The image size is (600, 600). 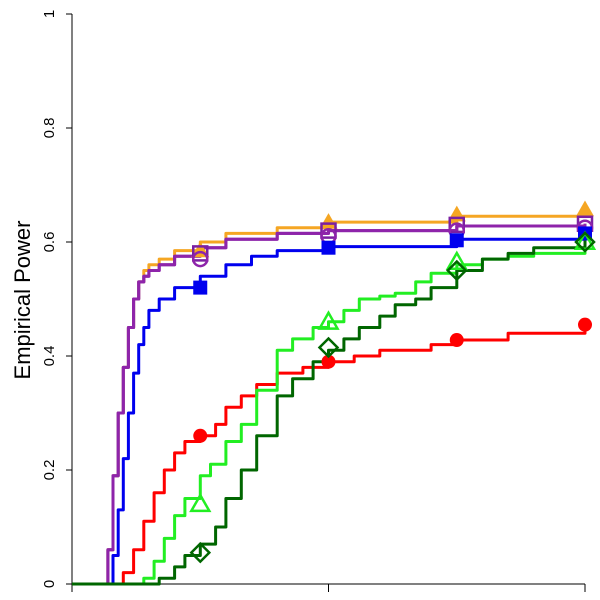 What do you see at coordinates (49, 242) in the screenshot?
I see `y-tick-label: 0.6` at bounding box center [49, 242].